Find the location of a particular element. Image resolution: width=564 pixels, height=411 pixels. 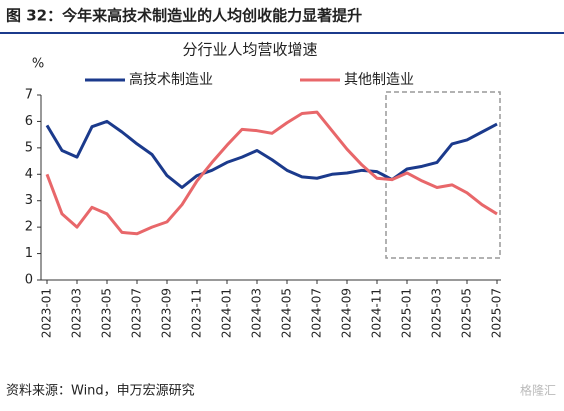

x-tick-label: 2025-01 is located at coordinates (407, 313).